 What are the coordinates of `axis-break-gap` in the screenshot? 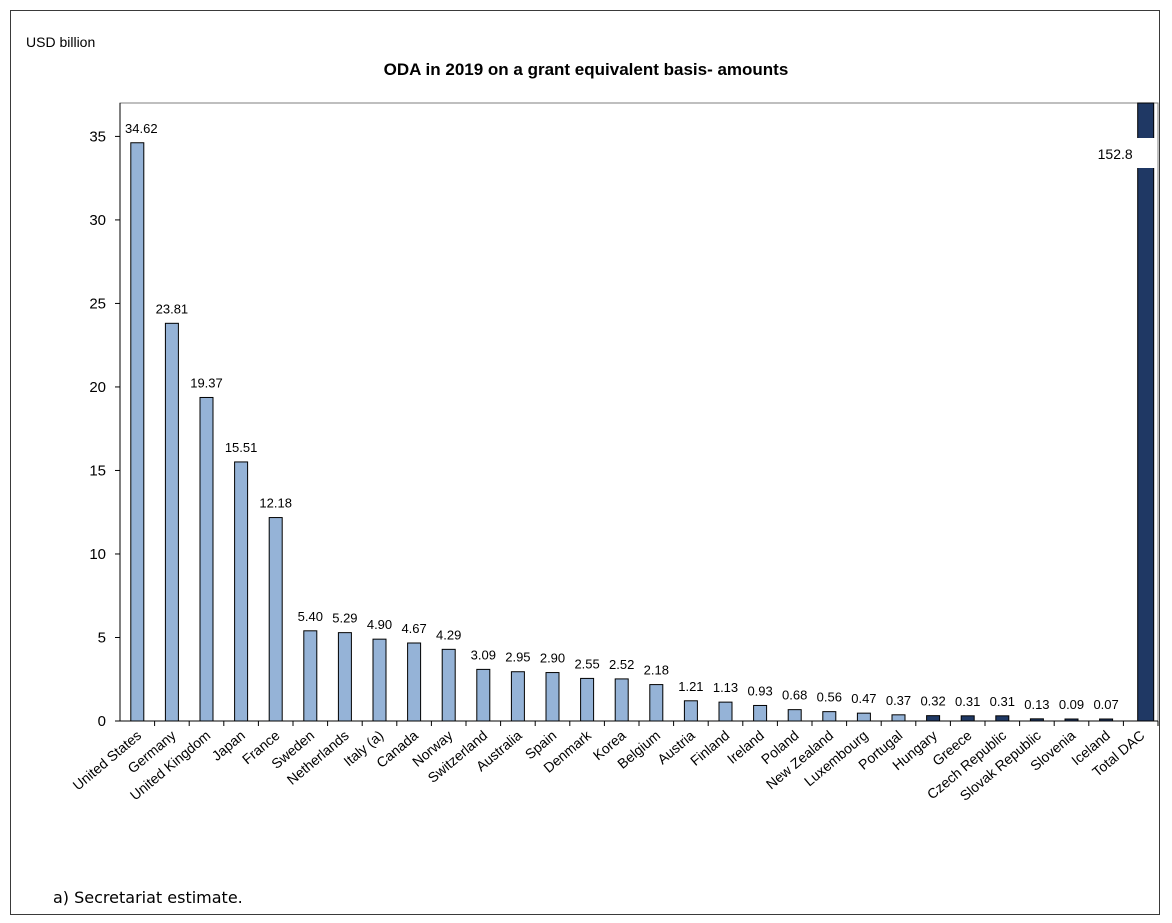 It's located at (1119, 153).